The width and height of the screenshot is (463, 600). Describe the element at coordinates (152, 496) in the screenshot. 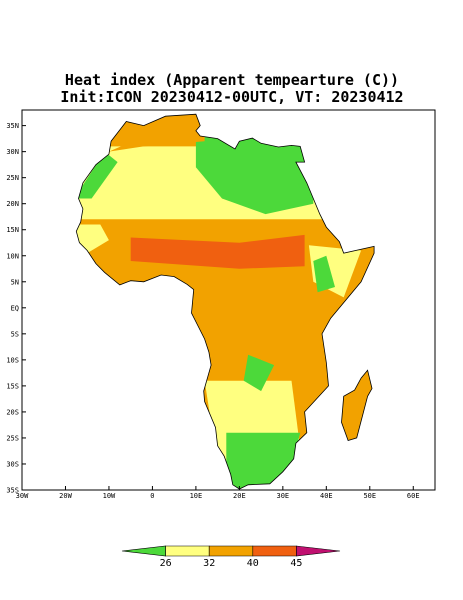

I see `x-tick-label: 0` at that location.